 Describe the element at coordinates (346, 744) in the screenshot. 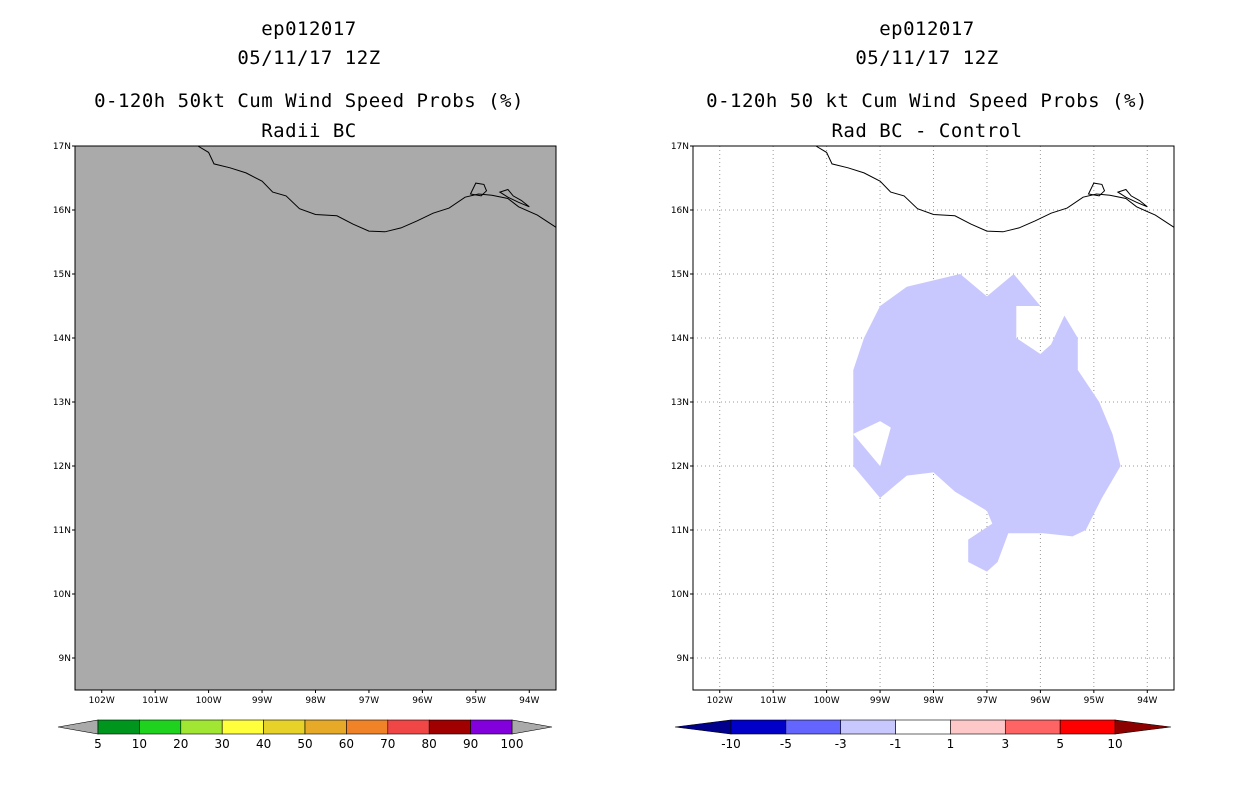

I see `colorbar-label: 60` at that location.